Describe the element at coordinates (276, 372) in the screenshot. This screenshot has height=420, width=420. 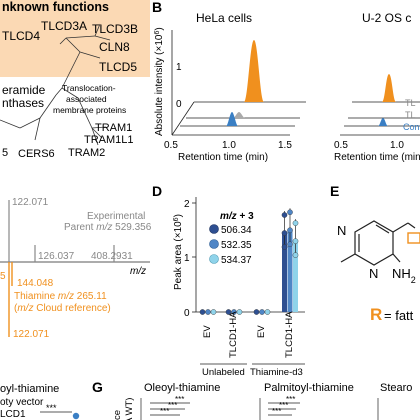
I see `group-label: Thiamine-d3` at that location.